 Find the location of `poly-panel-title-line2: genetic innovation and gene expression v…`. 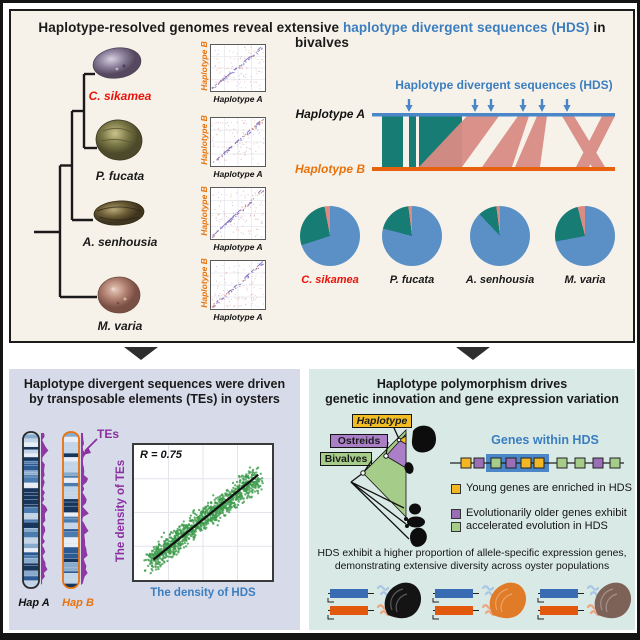

poly-panel-title-line2: genetic innovation and gene expression v… is located at coordinates (472, 399).